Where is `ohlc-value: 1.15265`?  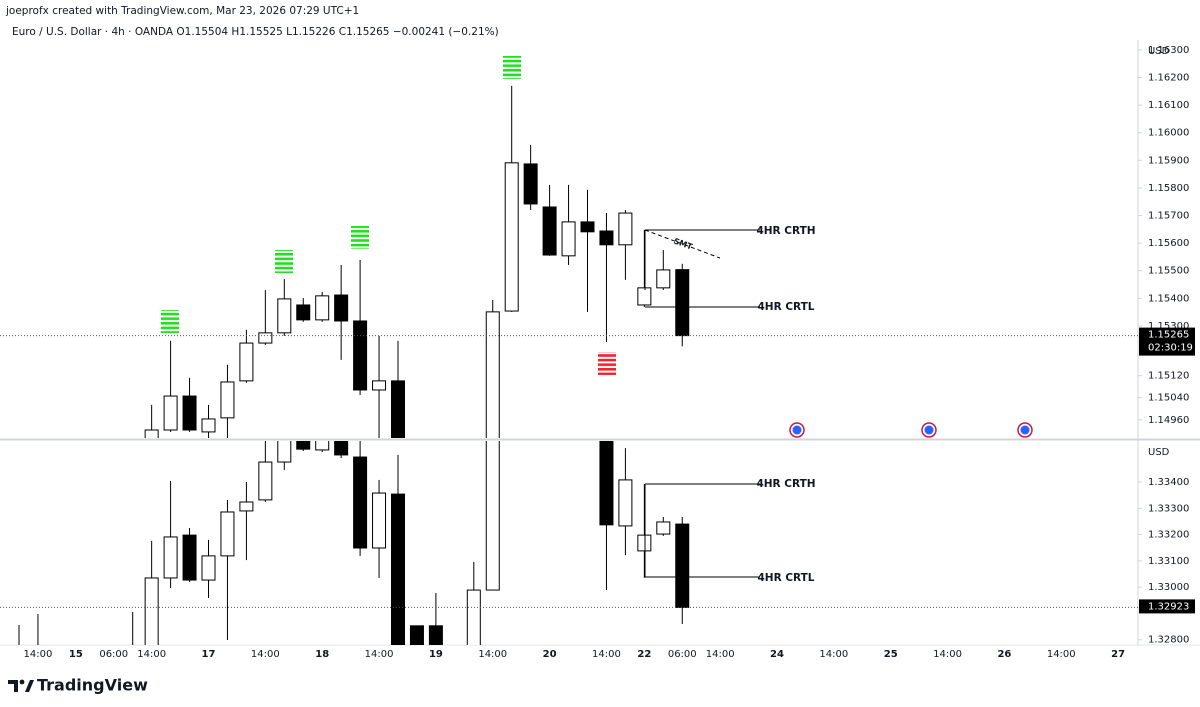 ohlc-value: 1.15265 is located at coordinates (367, 32).